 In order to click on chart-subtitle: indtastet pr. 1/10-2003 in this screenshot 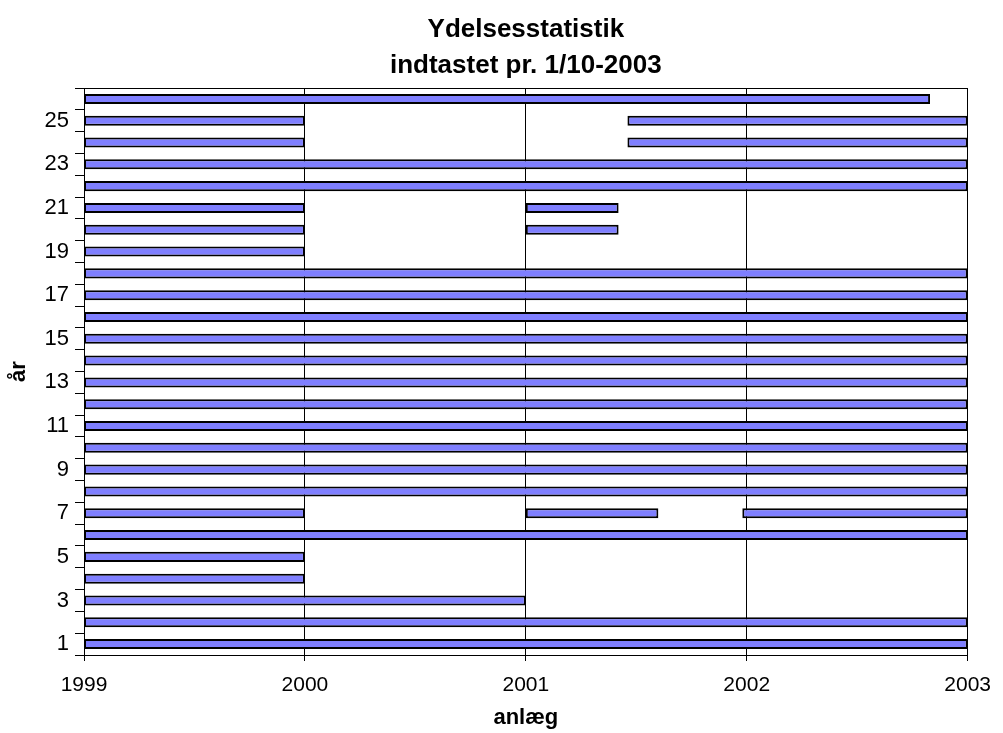, I will do `click(525, 64)`.